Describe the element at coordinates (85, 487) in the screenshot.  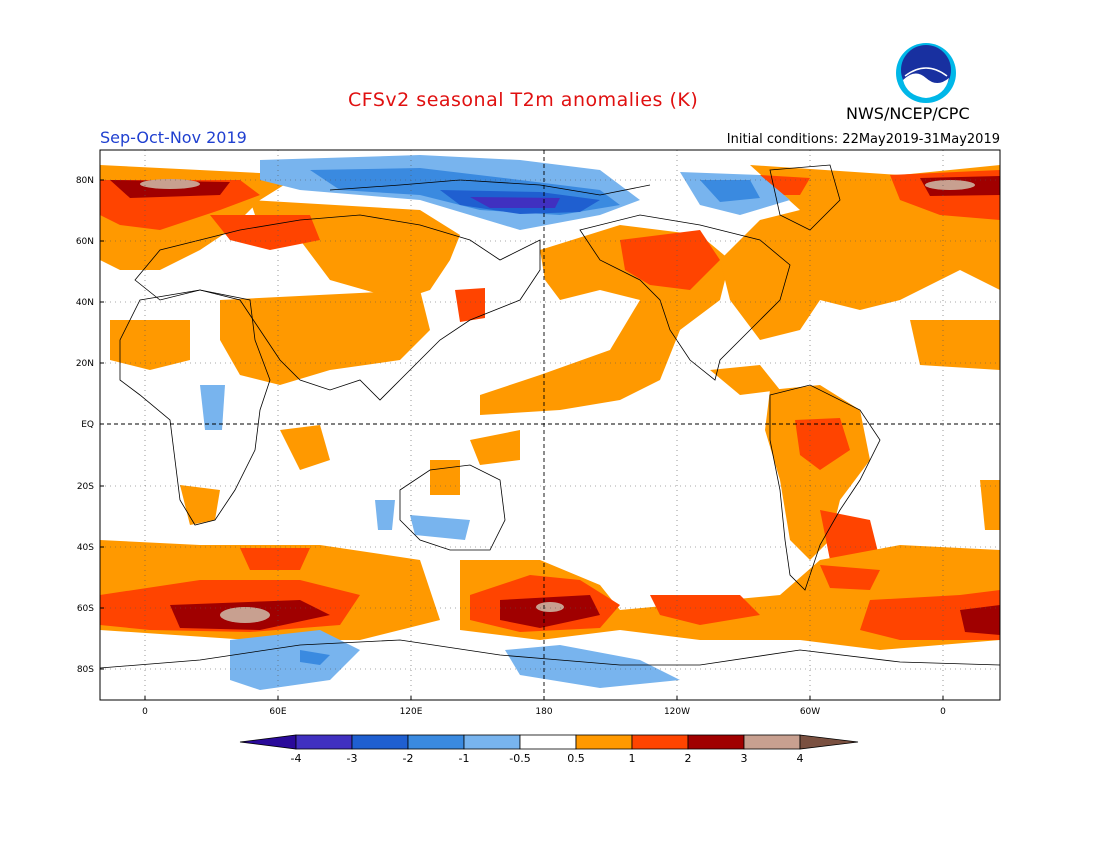
I see `lat-label-20s: 20S` at that location.